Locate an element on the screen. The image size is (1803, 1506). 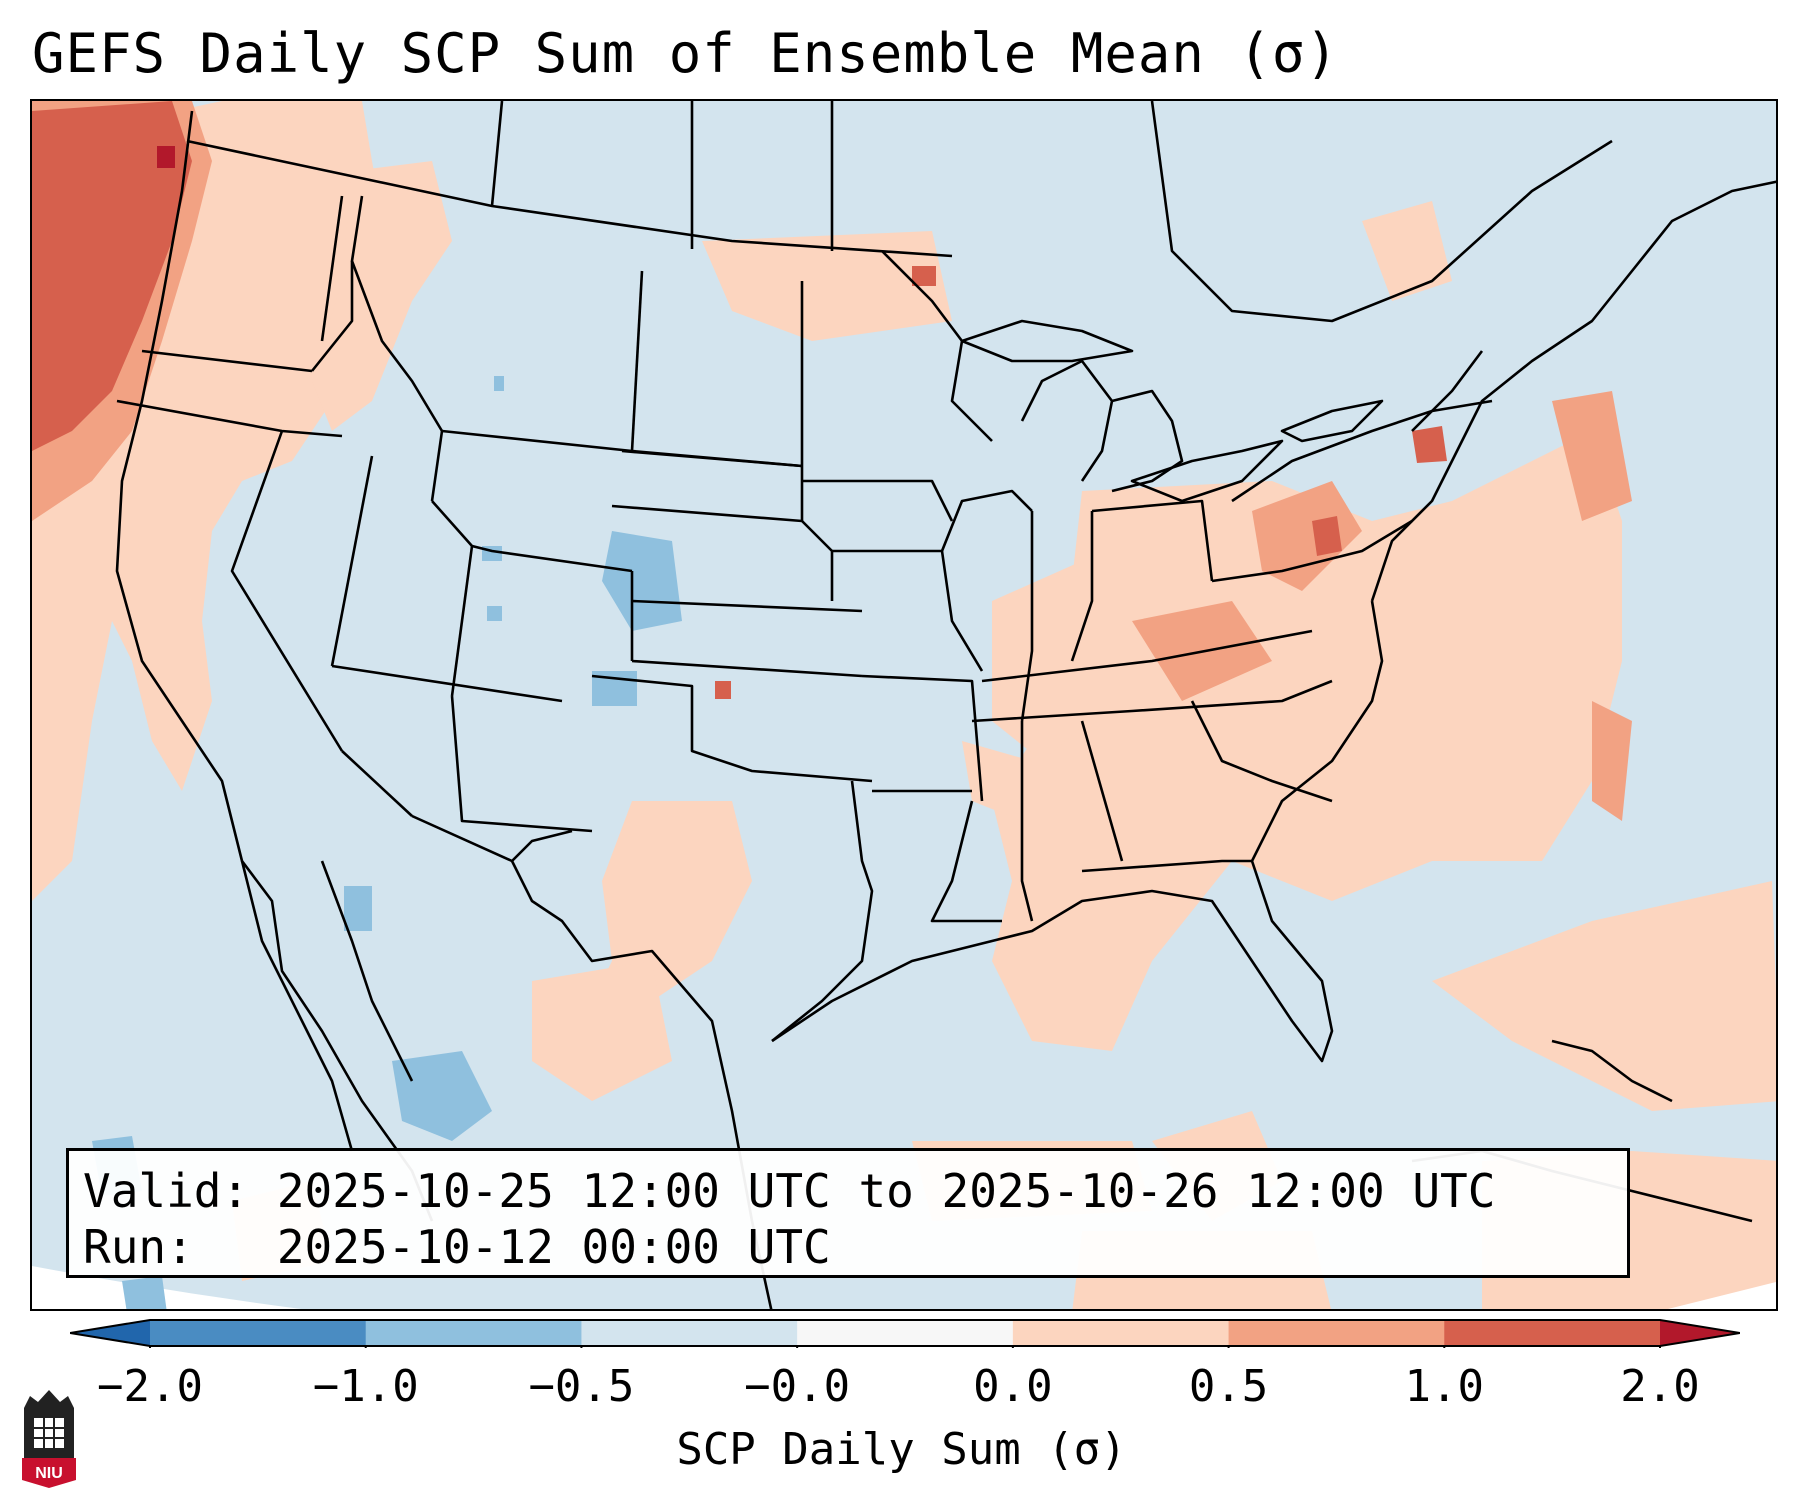
northeast-coastline is located at coordinates (1573, 391).